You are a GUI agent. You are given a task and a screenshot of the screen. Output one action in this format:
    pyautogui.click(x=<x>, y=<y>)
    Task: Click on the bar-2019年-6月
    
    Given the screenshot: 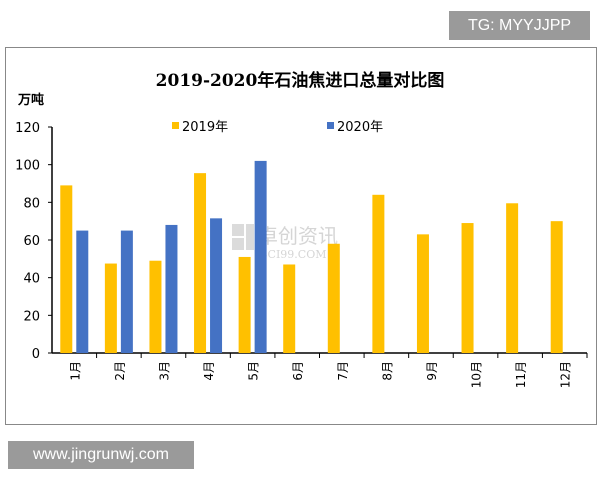 What is the action you would take?
    pyautogui.click(x=289, y=308)
    